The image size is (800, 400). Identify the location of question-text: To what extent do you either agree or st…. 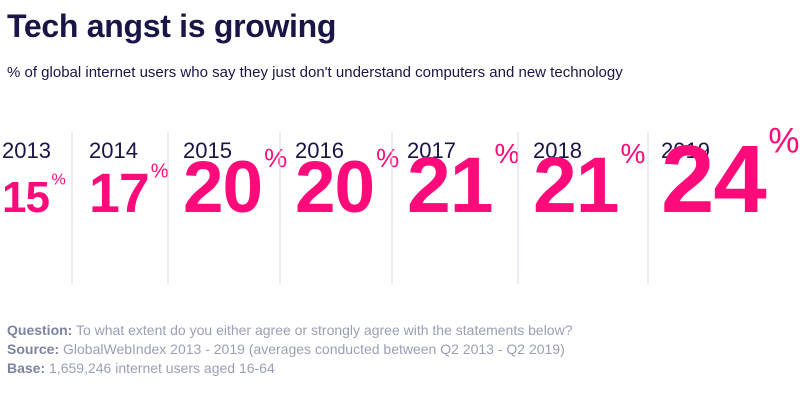
(324, 330).